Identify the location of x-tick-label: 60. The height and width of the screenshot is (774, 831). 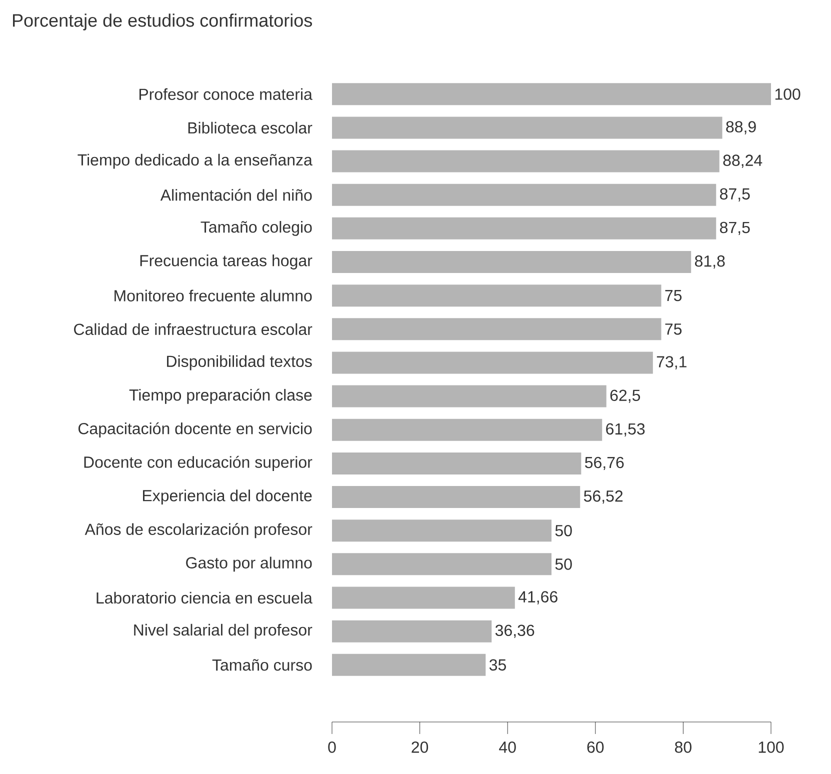
(595, 747).